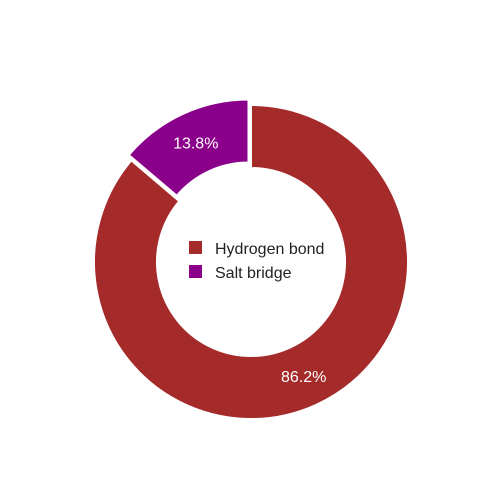 This screenshot has height=500, width=500. Describe the element at coordinates (303, 377) in the screenshot. I see `slice-value-label: 86.2%` at that location.